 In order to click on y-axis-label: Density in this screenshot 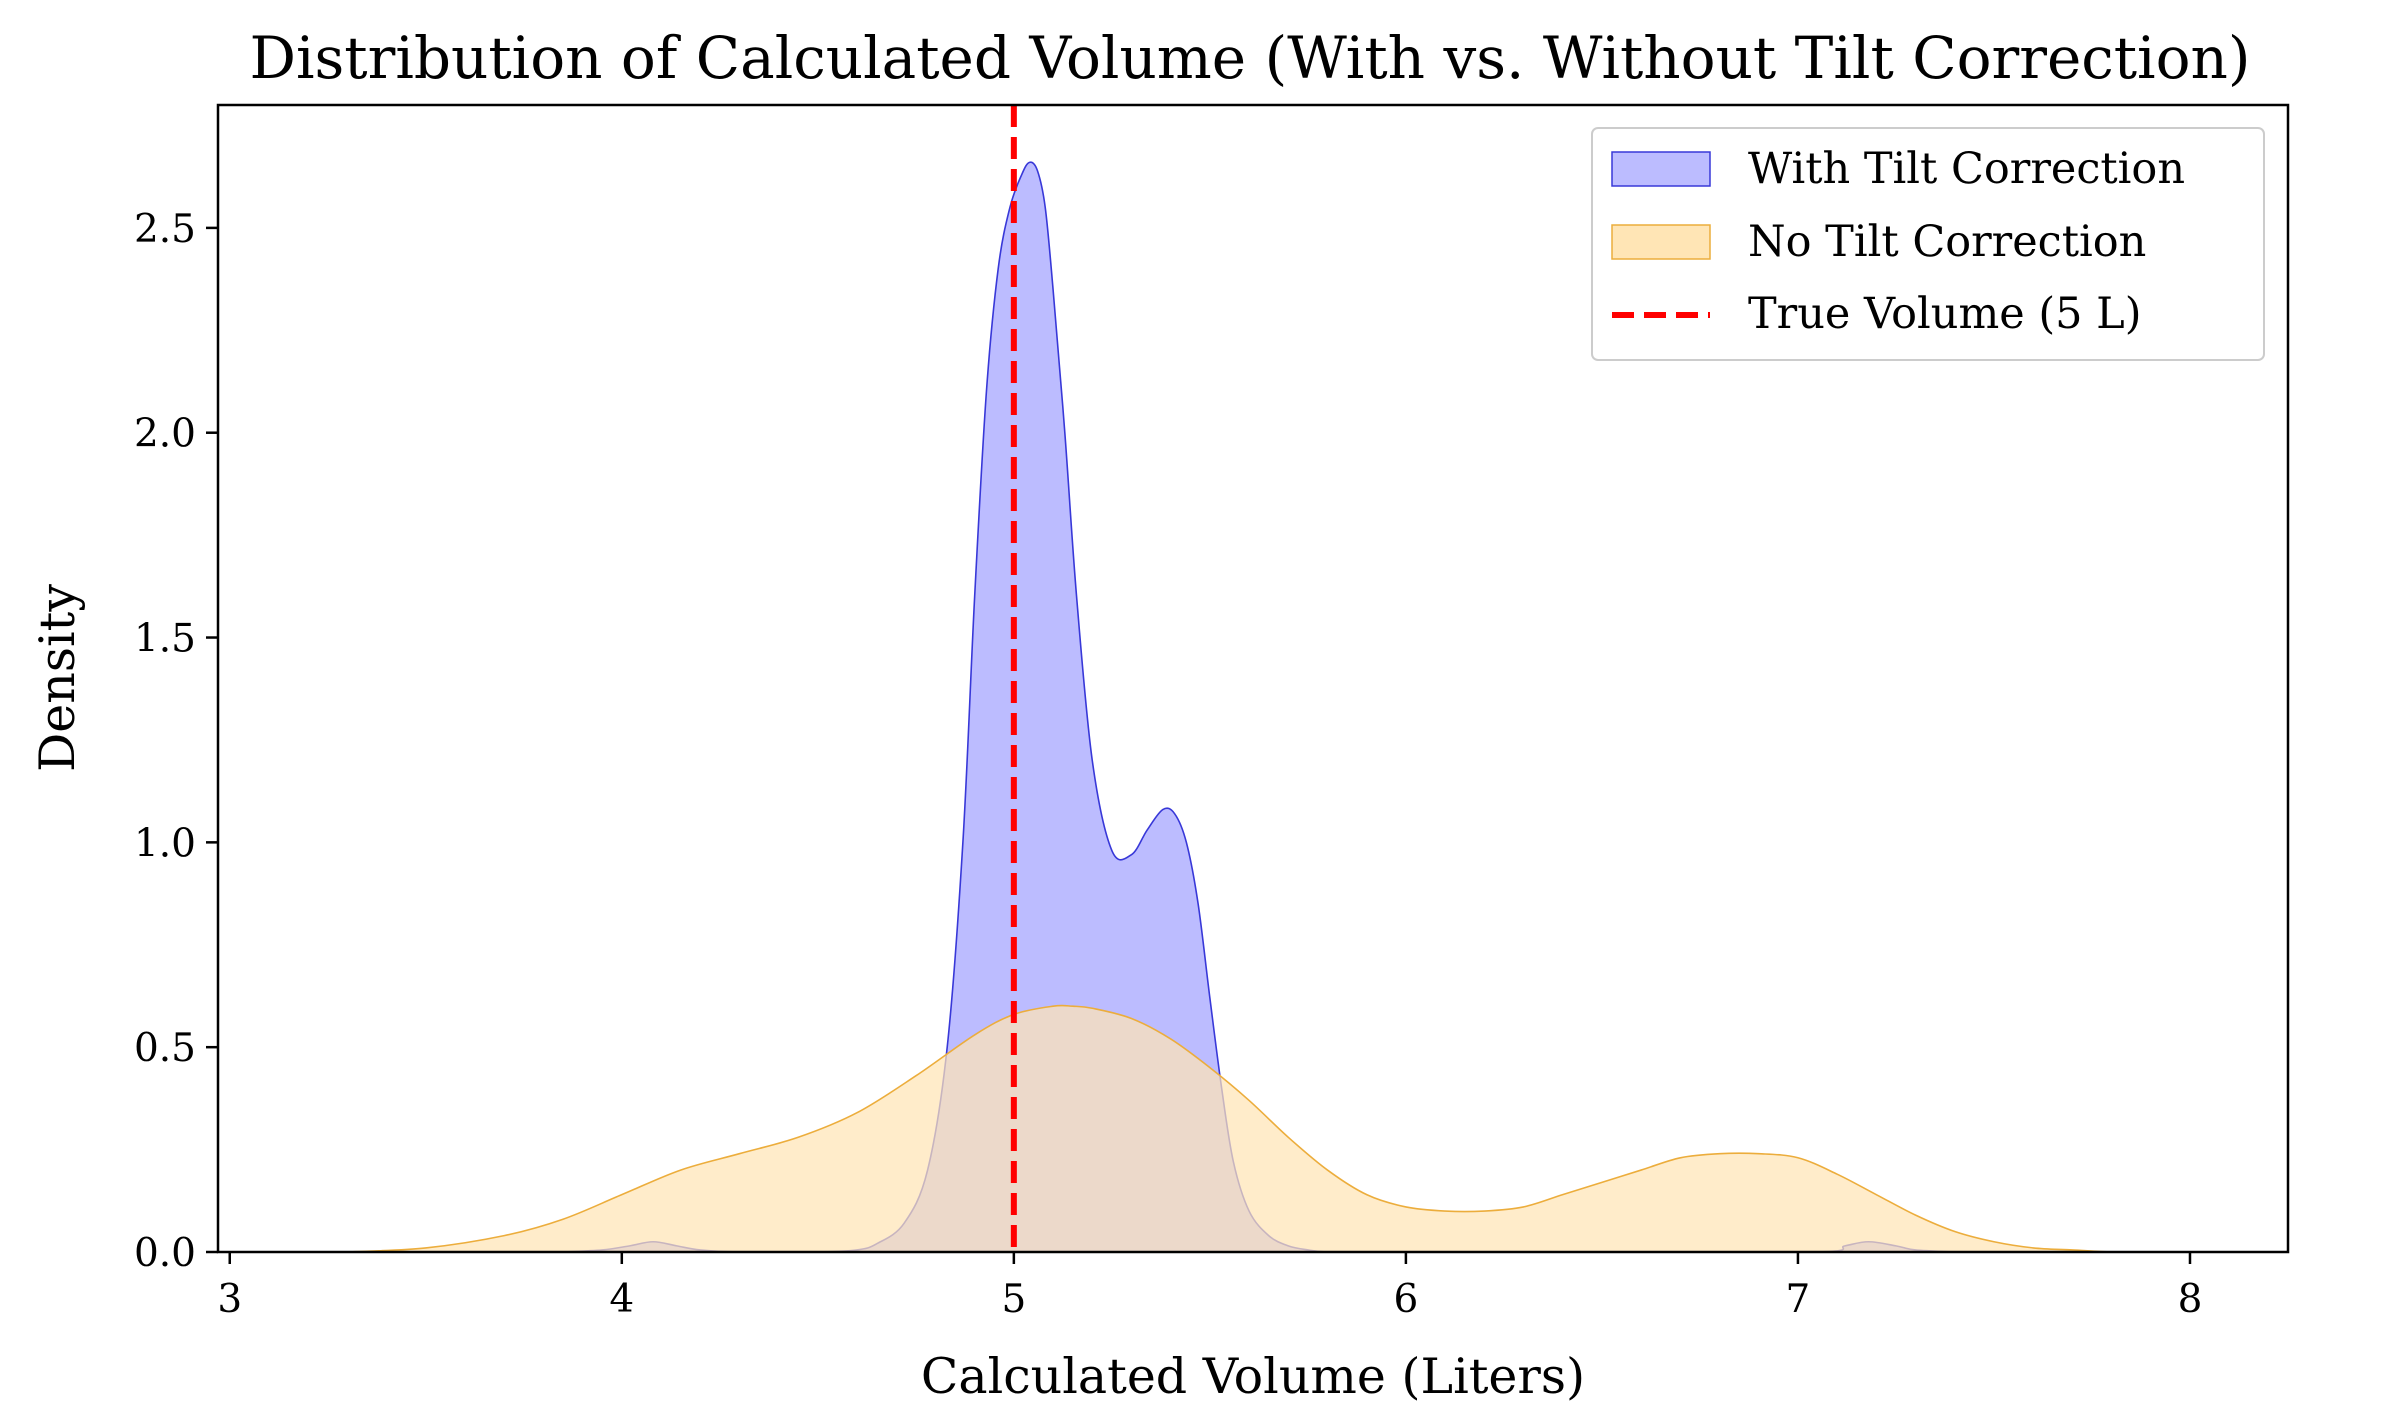, I will do `click(57, 678)`.